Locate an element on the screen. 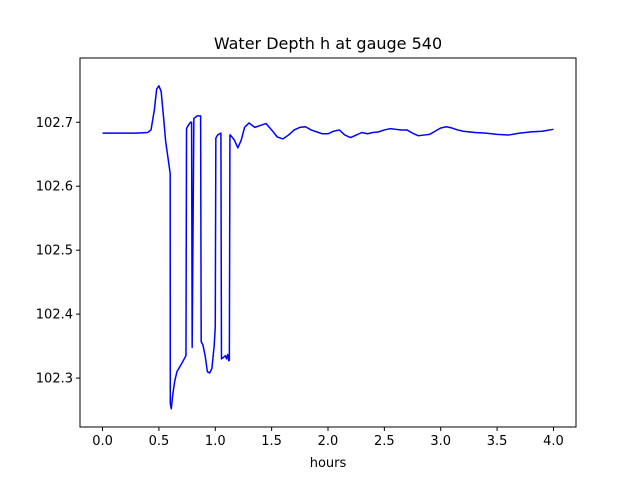  x-tick-label: 1.0 is located at coordinates (215, 441).